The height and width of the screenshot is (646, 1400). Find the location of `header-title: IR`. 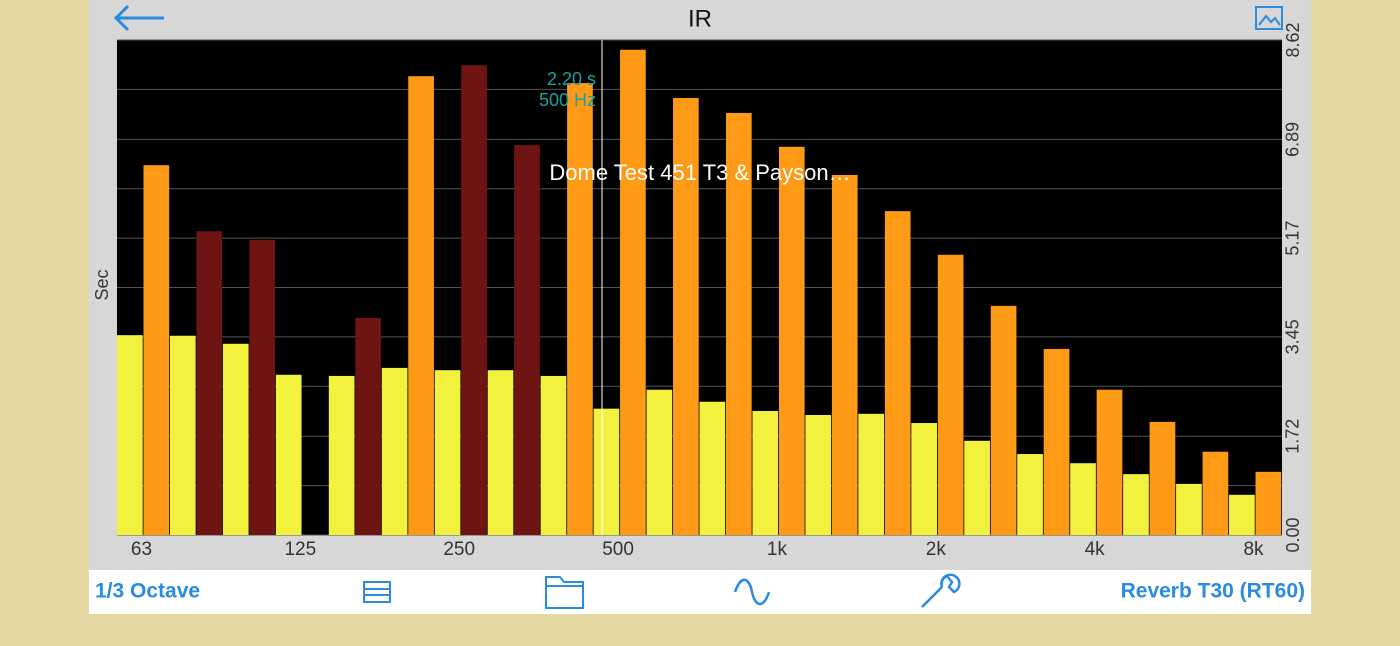

header-title: IR is located at coordinates (700, 18).